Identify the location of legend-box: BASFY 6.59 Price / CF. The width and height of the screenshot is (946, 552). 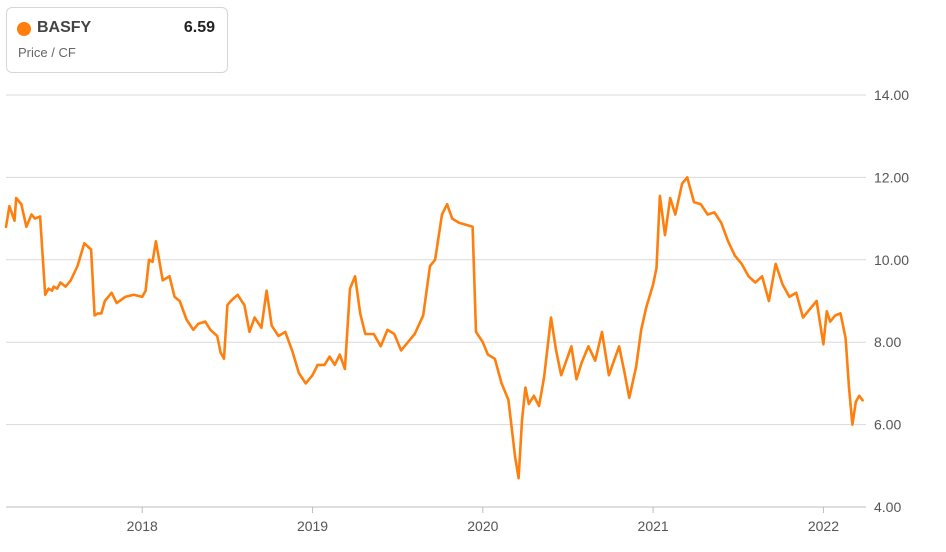
(117, 40).